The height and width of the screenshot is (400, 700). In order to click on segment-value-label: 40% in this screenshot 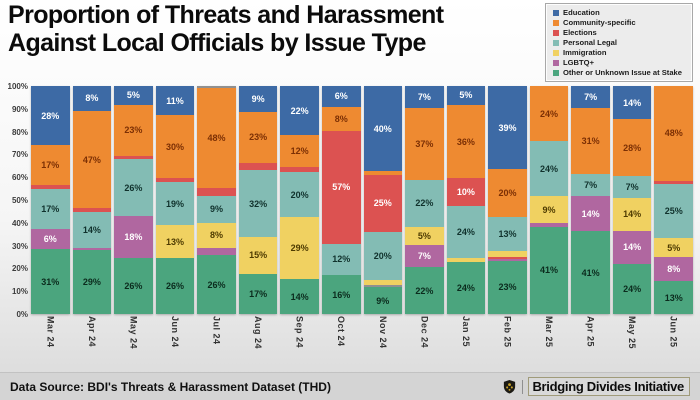, I will do `click(382, 128)`.